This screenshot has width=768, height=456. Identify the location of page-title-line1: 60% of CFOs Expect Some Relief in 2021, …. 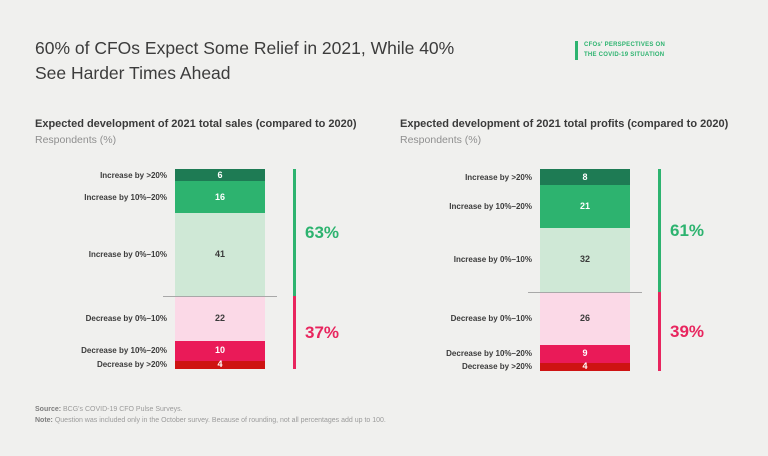
(245, 48).